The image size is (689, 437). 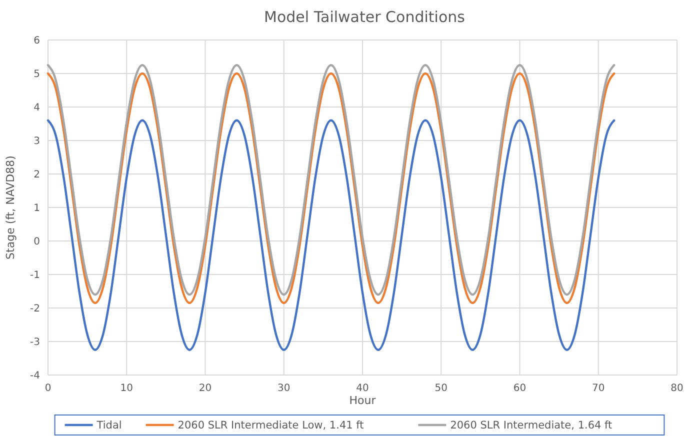 What do you see at coordinates (35, 342) in the screenshot?
I see `y-tick-label: -3` at bounding box center [35, 342].